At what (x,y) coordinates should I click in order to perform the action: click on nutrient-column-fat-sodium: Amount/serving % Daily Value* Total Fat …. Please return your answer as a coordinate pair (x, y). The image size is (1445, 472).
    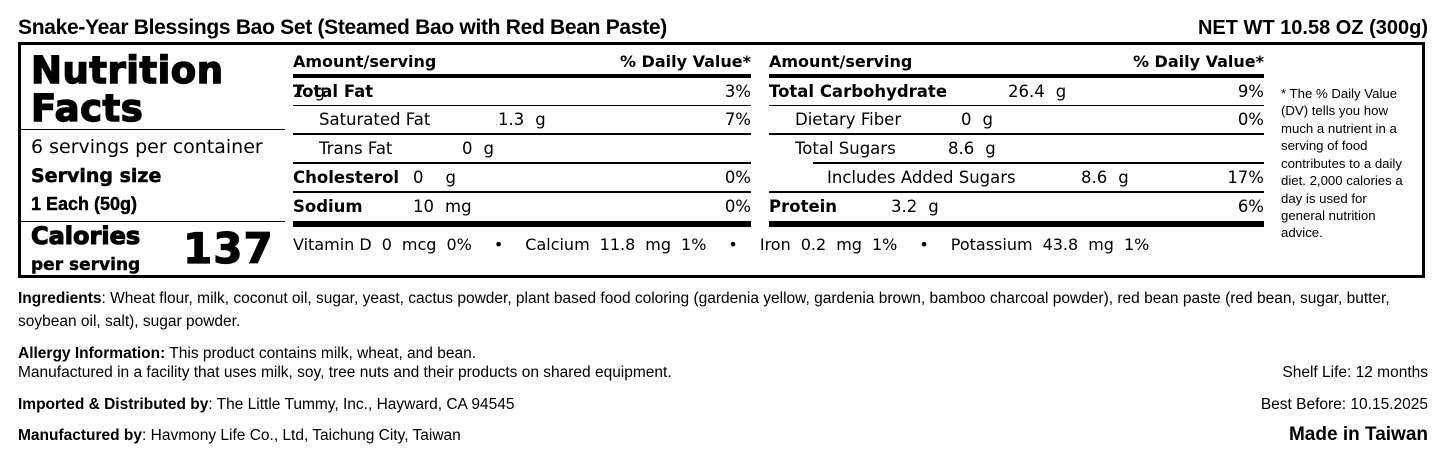
    Looking at the image, I should click on (522, 138).